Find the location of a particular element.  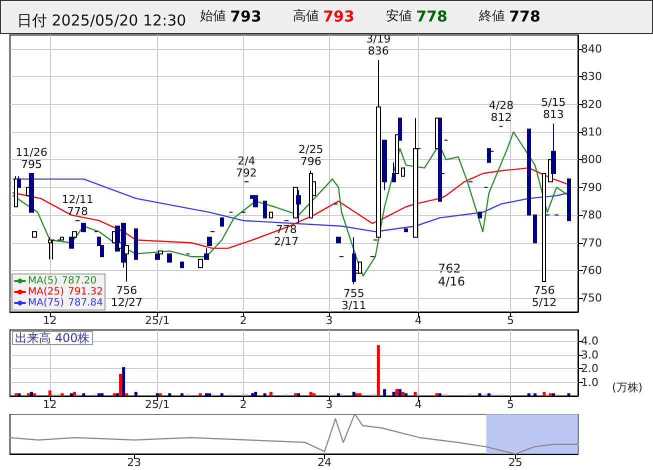

annotation: 791.32 is located at coordinates (85, 292).